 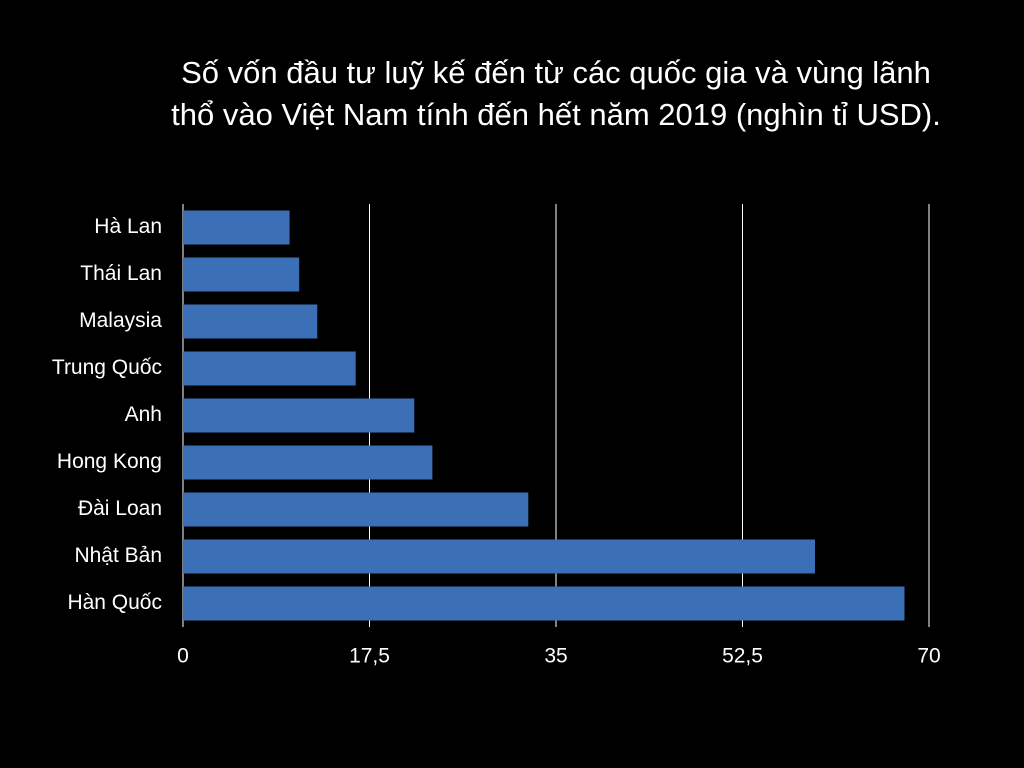 What do you see at coordinates (742, 656) in the screenshot?
I see `x-tick-label: 52,5` at bounding box center [742, 656].